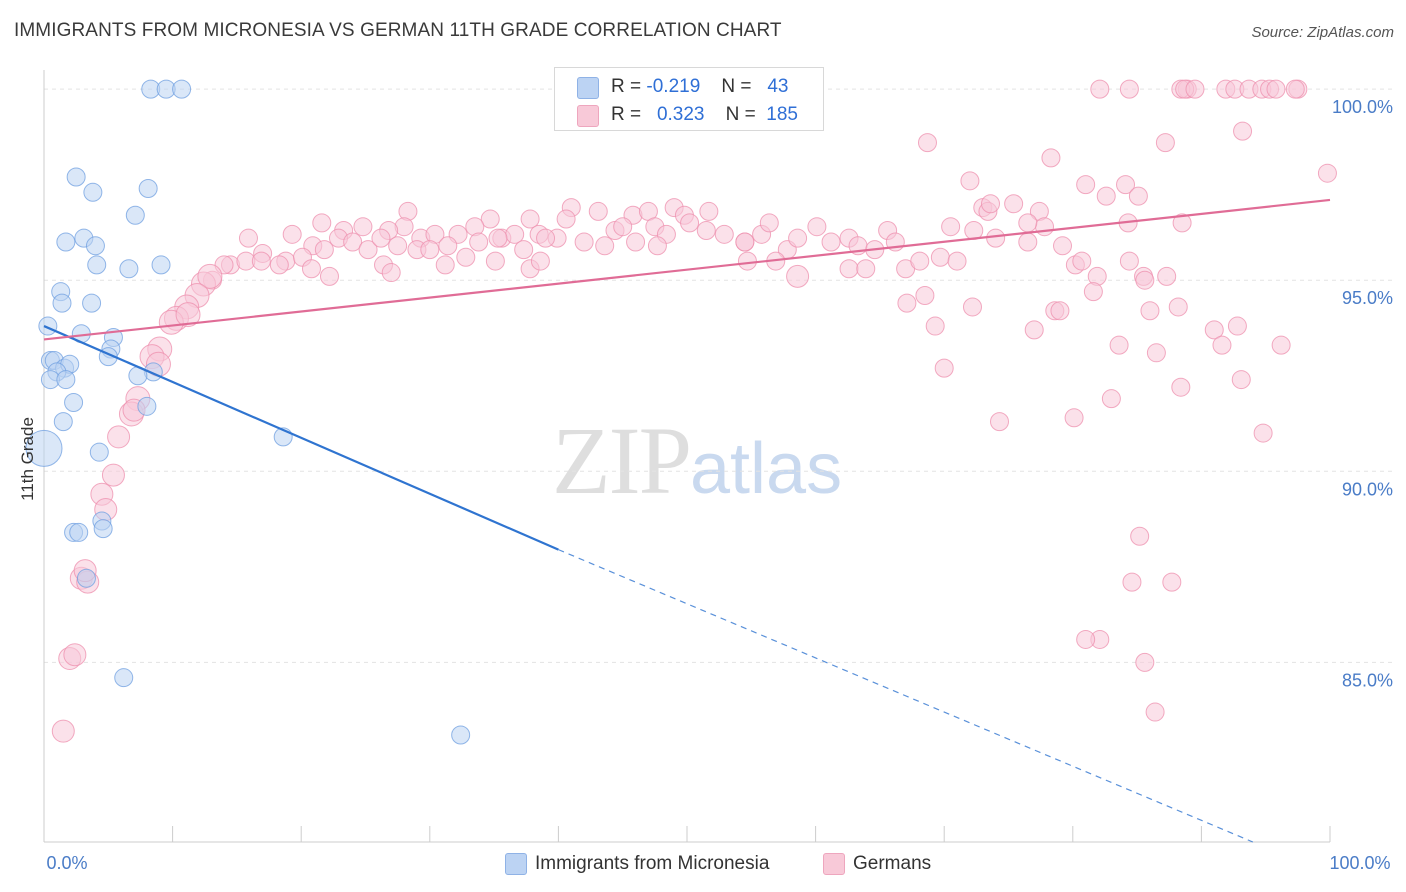  Describe the element at coordinates (588, 116) in the screenshot. I see `legend-swatch-germans` at that location.